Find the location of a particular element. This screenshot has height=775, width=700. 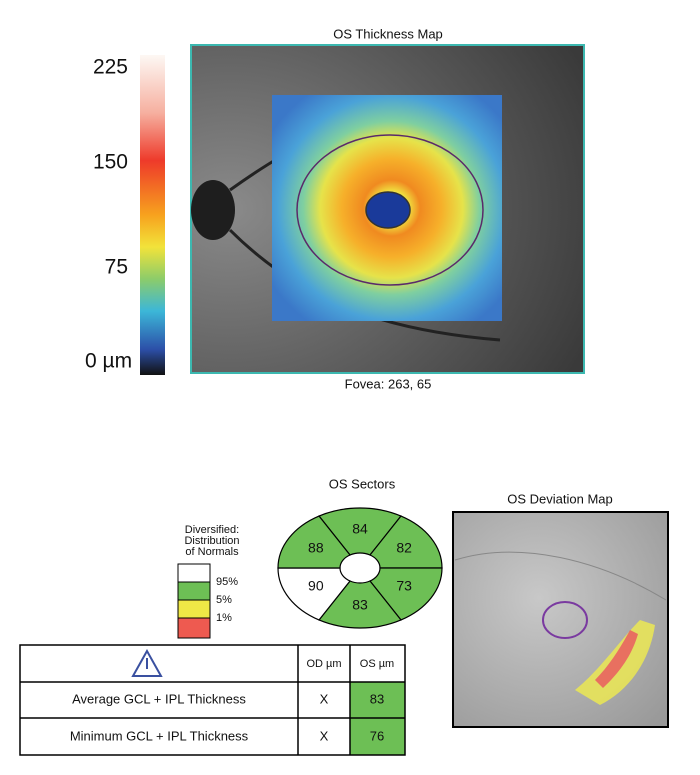

table-header: OS µm is located at coordinates (377, 664).